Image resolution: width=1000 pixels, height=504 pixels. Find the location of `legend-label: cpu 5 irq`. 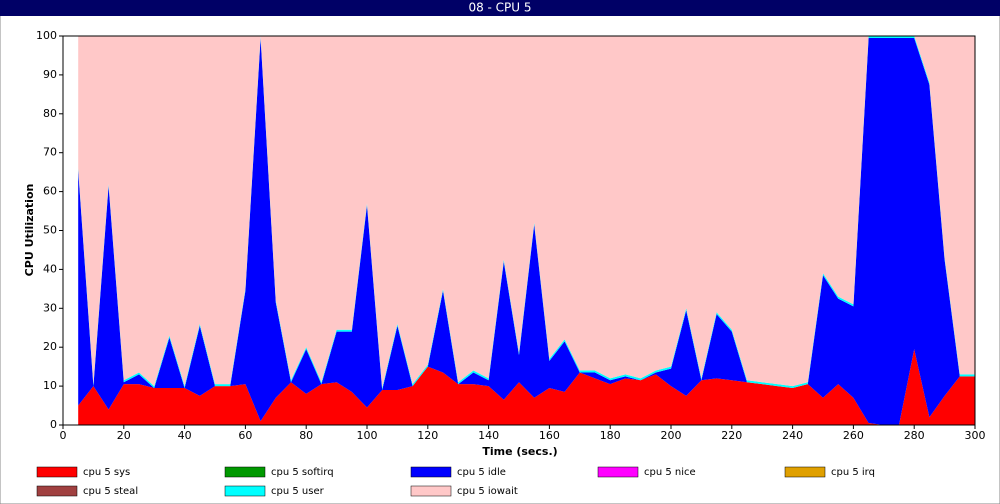

legend-label: cpu 5 irq is located at coordinates (853, 472).